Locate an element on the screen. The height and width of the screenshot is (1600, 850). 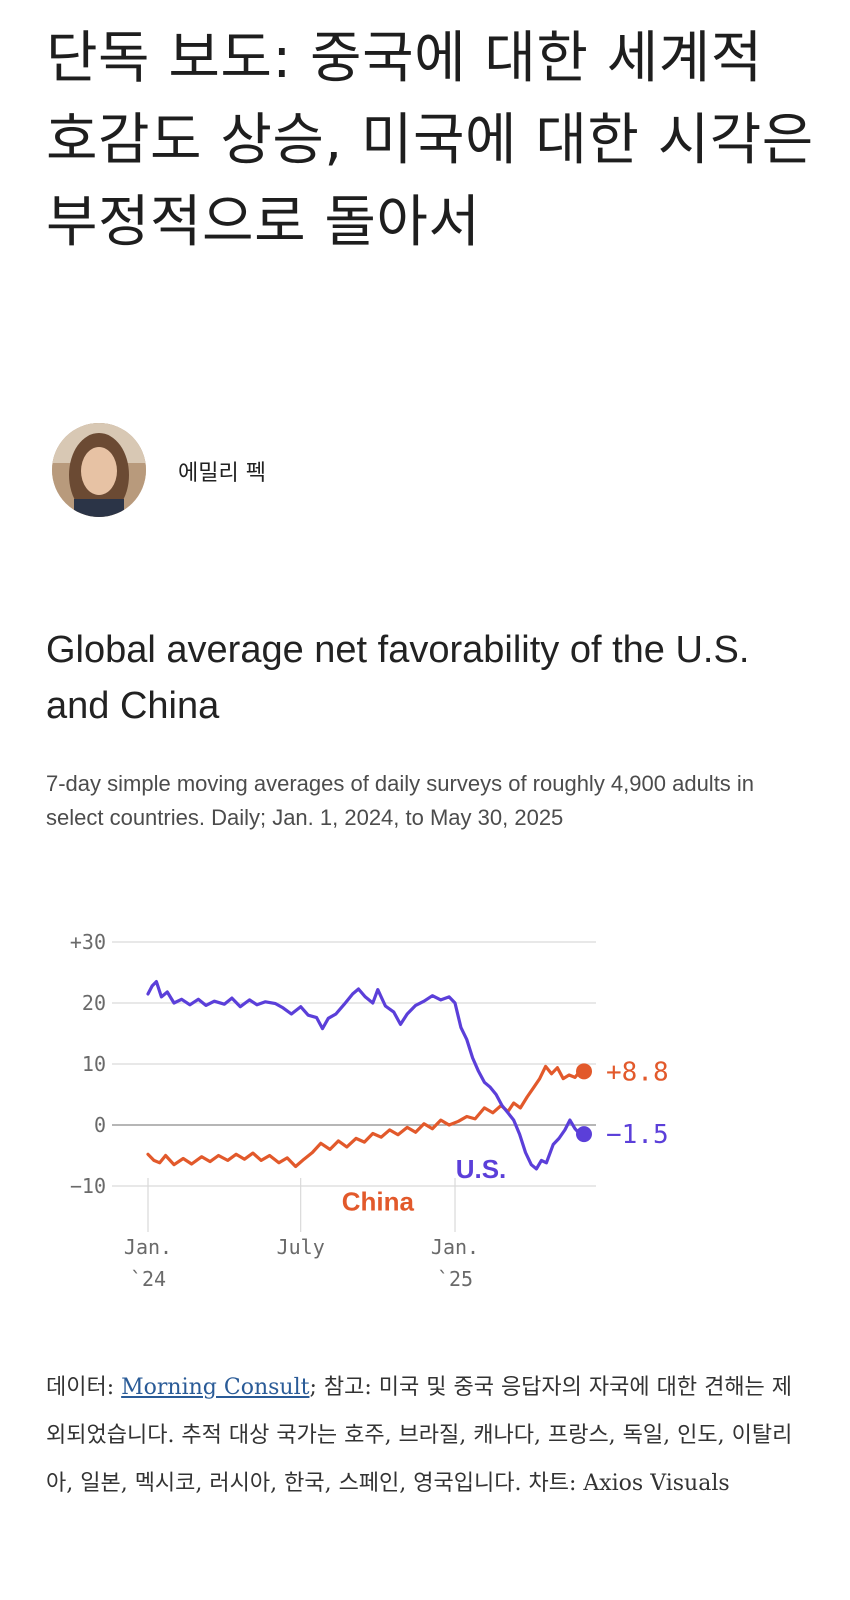
x-tick-year-label: `25 is located at coordinates (455, 1278).